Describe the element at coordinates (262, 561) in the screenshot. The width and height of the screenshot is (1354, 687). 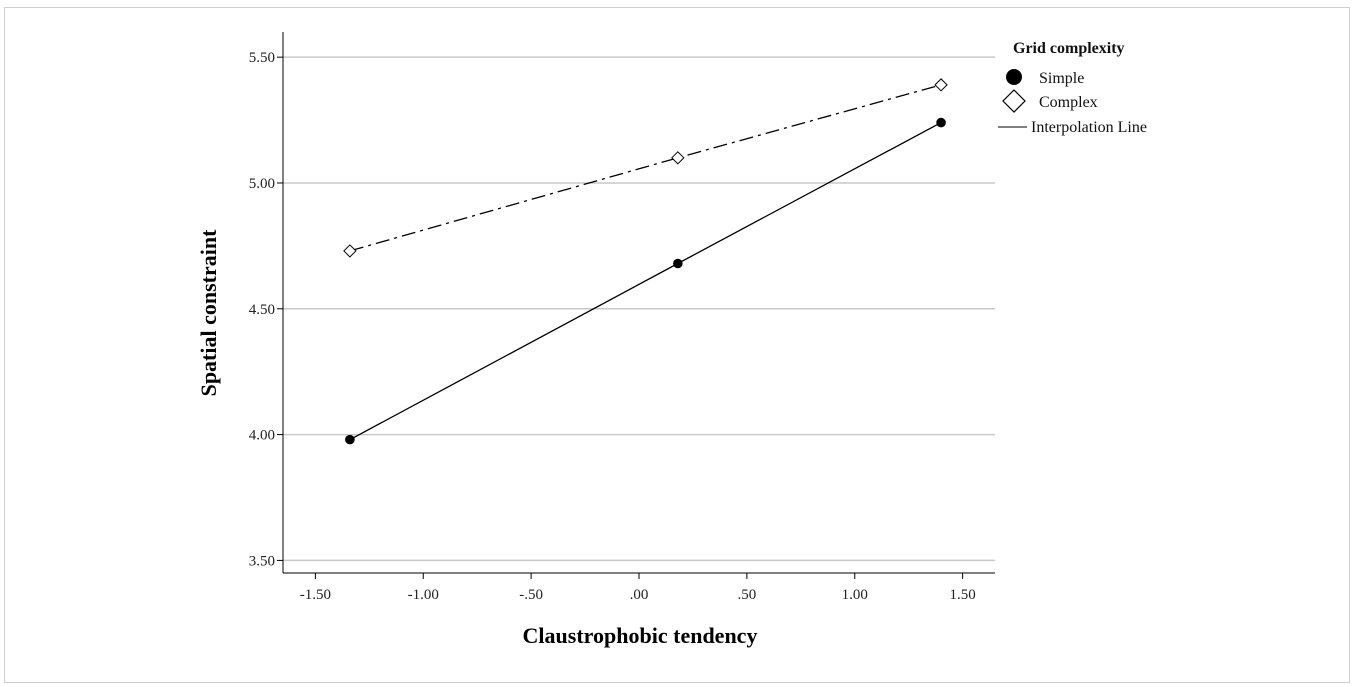
I see `y-tick-label: 3.50` at that location.